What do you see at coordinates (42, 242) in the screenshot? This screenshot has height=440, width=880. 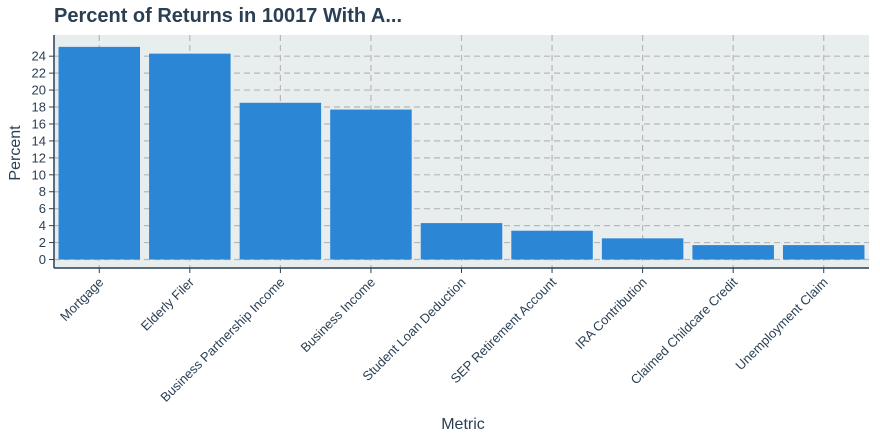 I see `y-tick-label: 2` at bounding box center [42, 242].